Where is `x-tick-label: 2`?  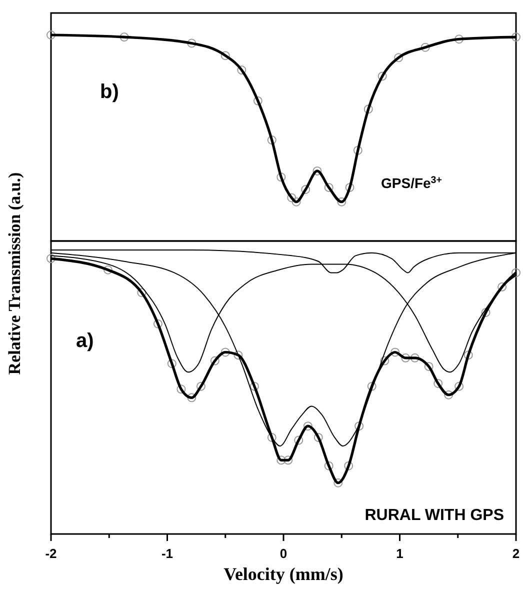
x-tick-label: 2 is located at coordinates (516, 553).